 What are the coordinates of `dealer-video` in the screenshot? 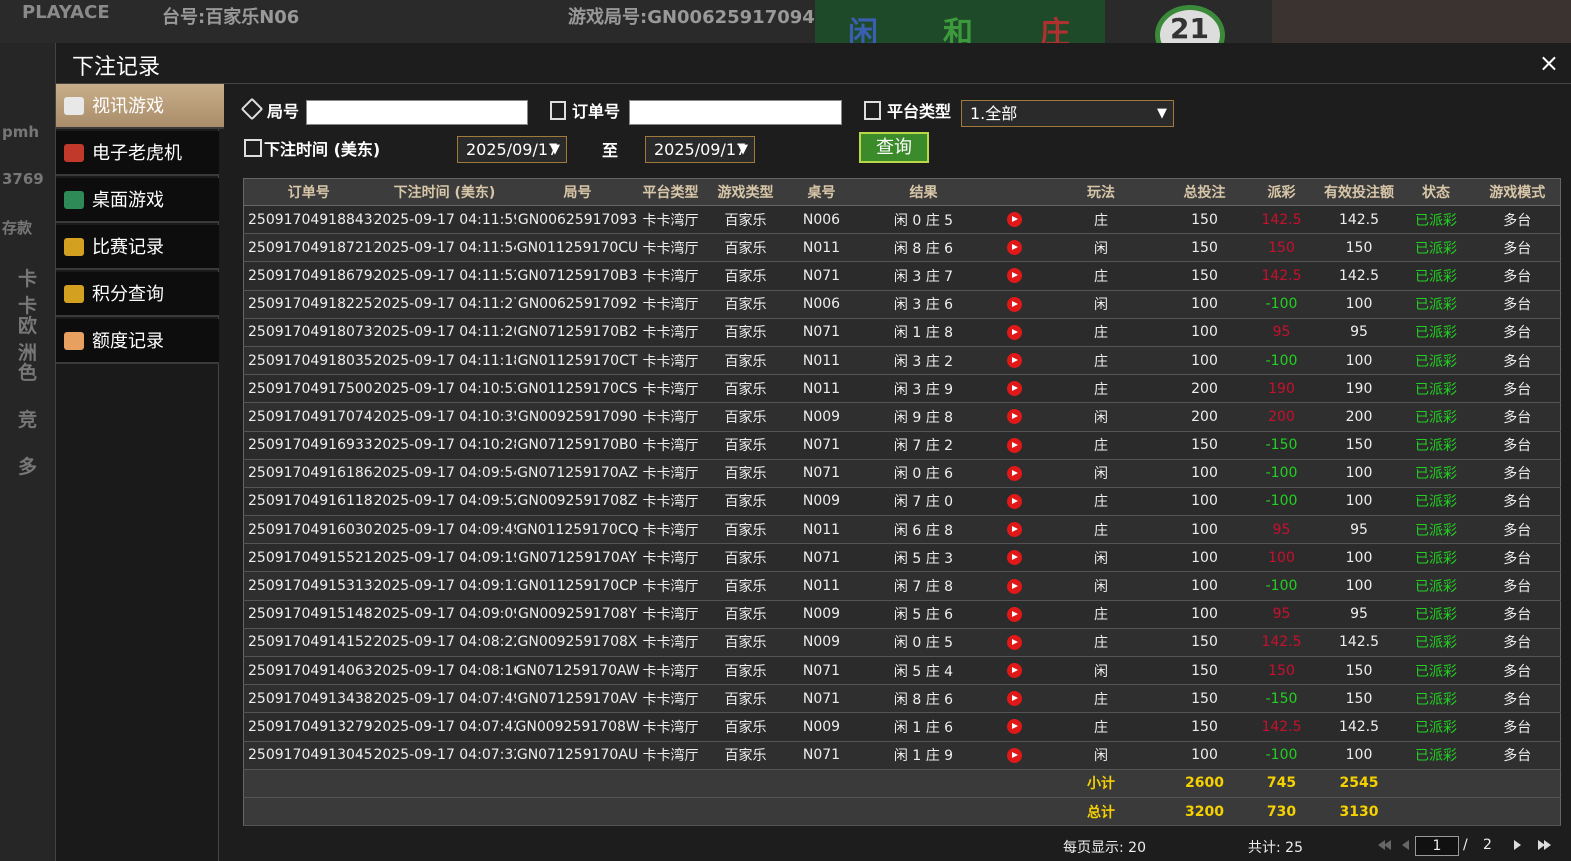 It's located at (1421, 21).